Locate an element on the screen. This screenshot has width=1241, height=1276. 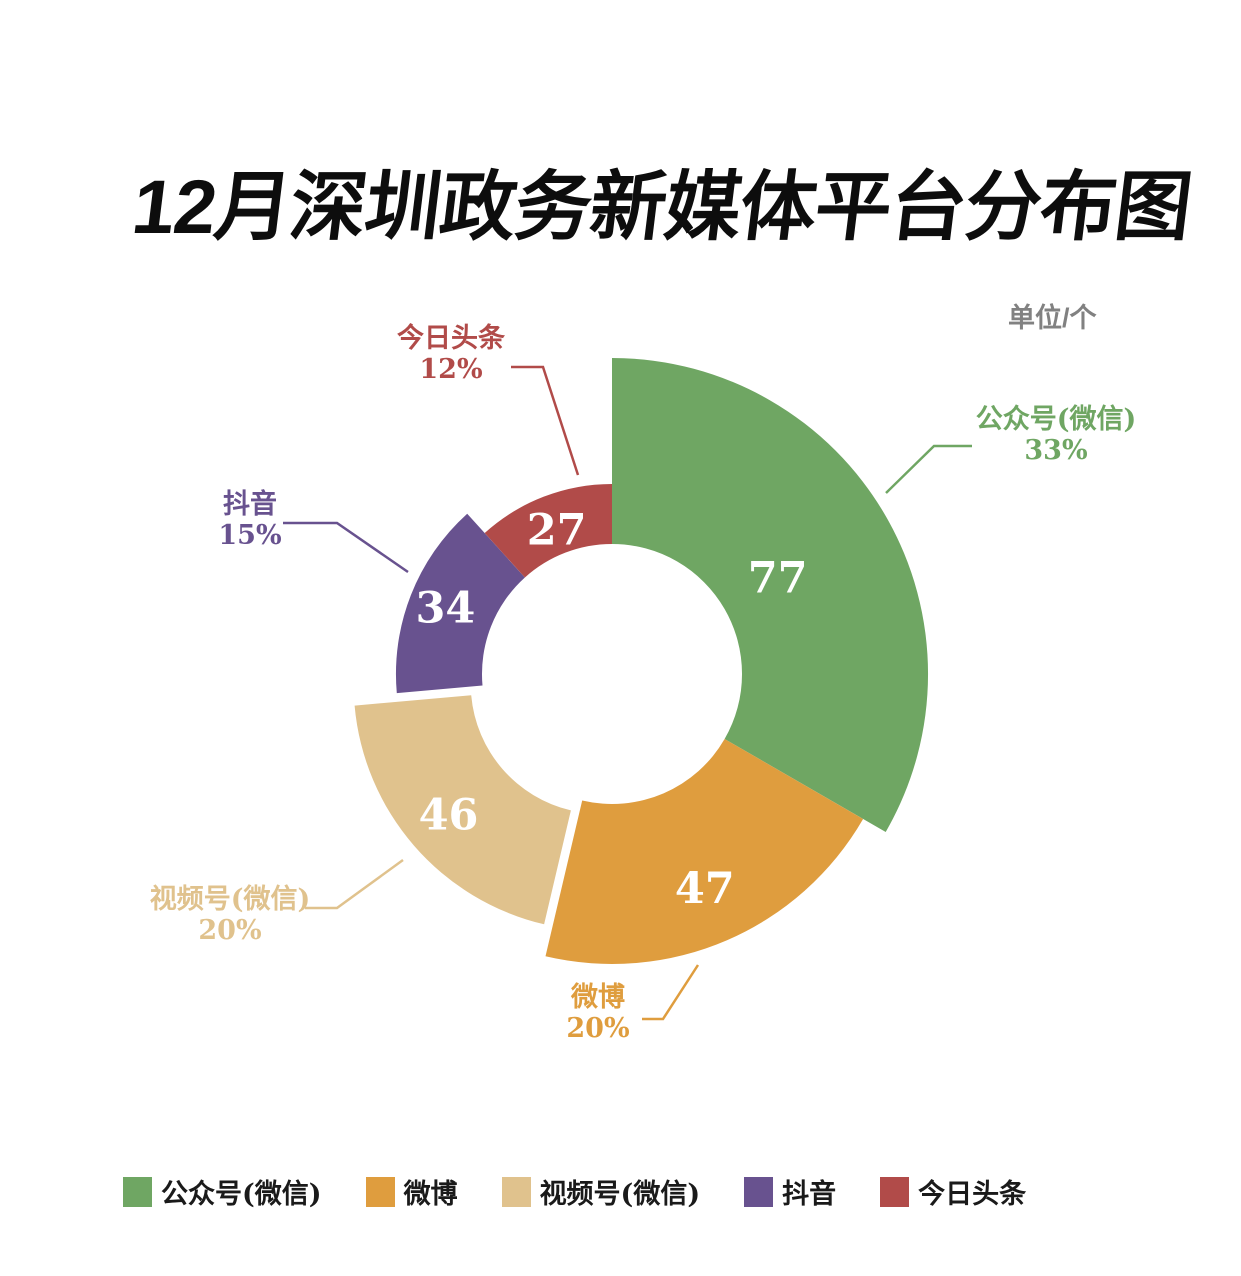
leader-line-微博 is located at coordinates (671, 992).